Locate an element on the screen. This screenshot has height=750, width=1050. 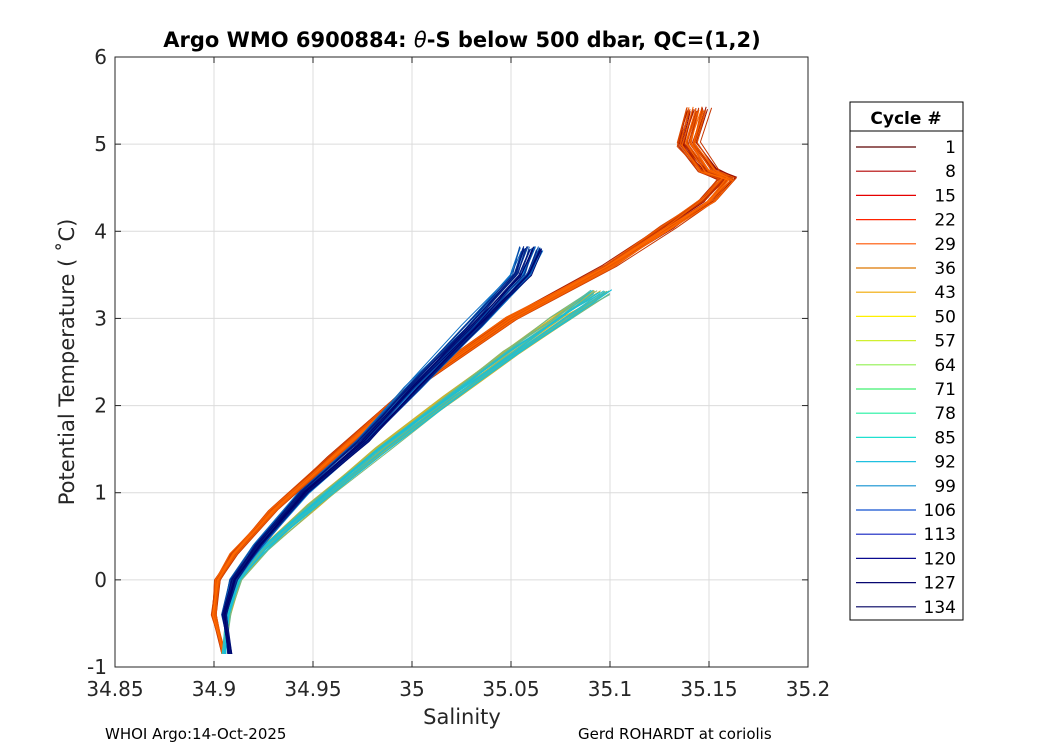
x-tick-label: 35.15 is located at coordinates (708, 689).